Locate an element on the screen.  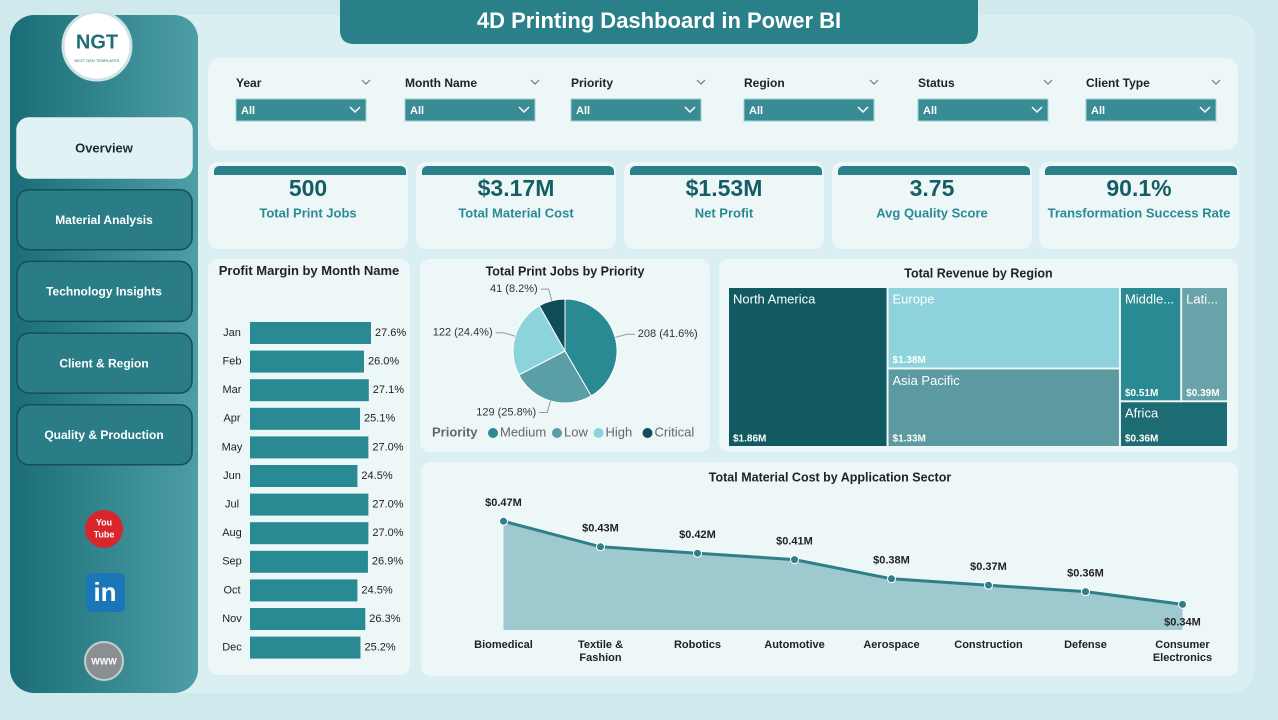
data-label: $0.38M is located at coordinates (891, 561).